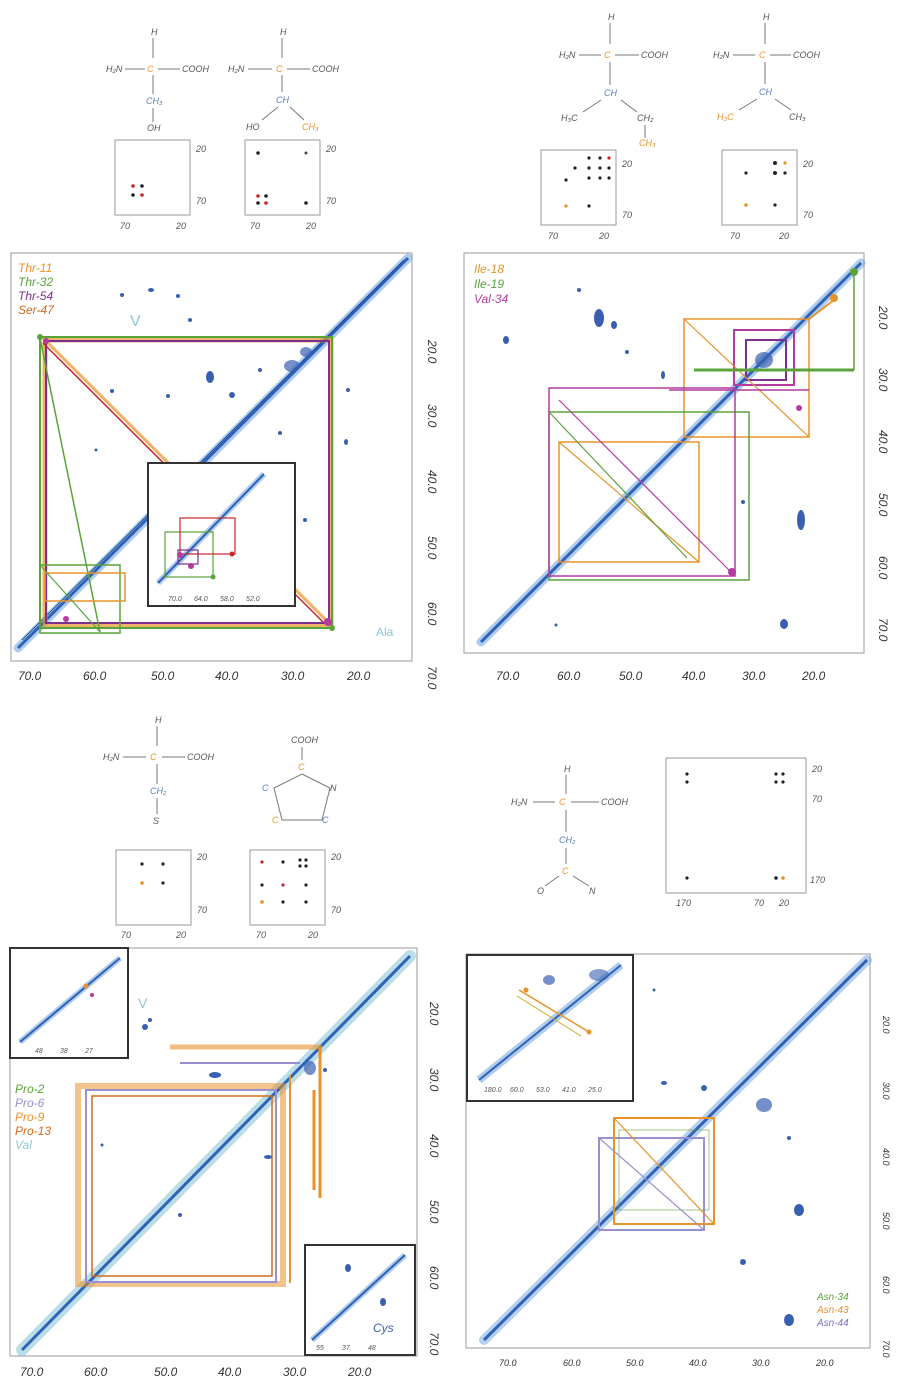 The image size is (898, 1383). I want to click on inset-tick: 38, so click(64, 1051).